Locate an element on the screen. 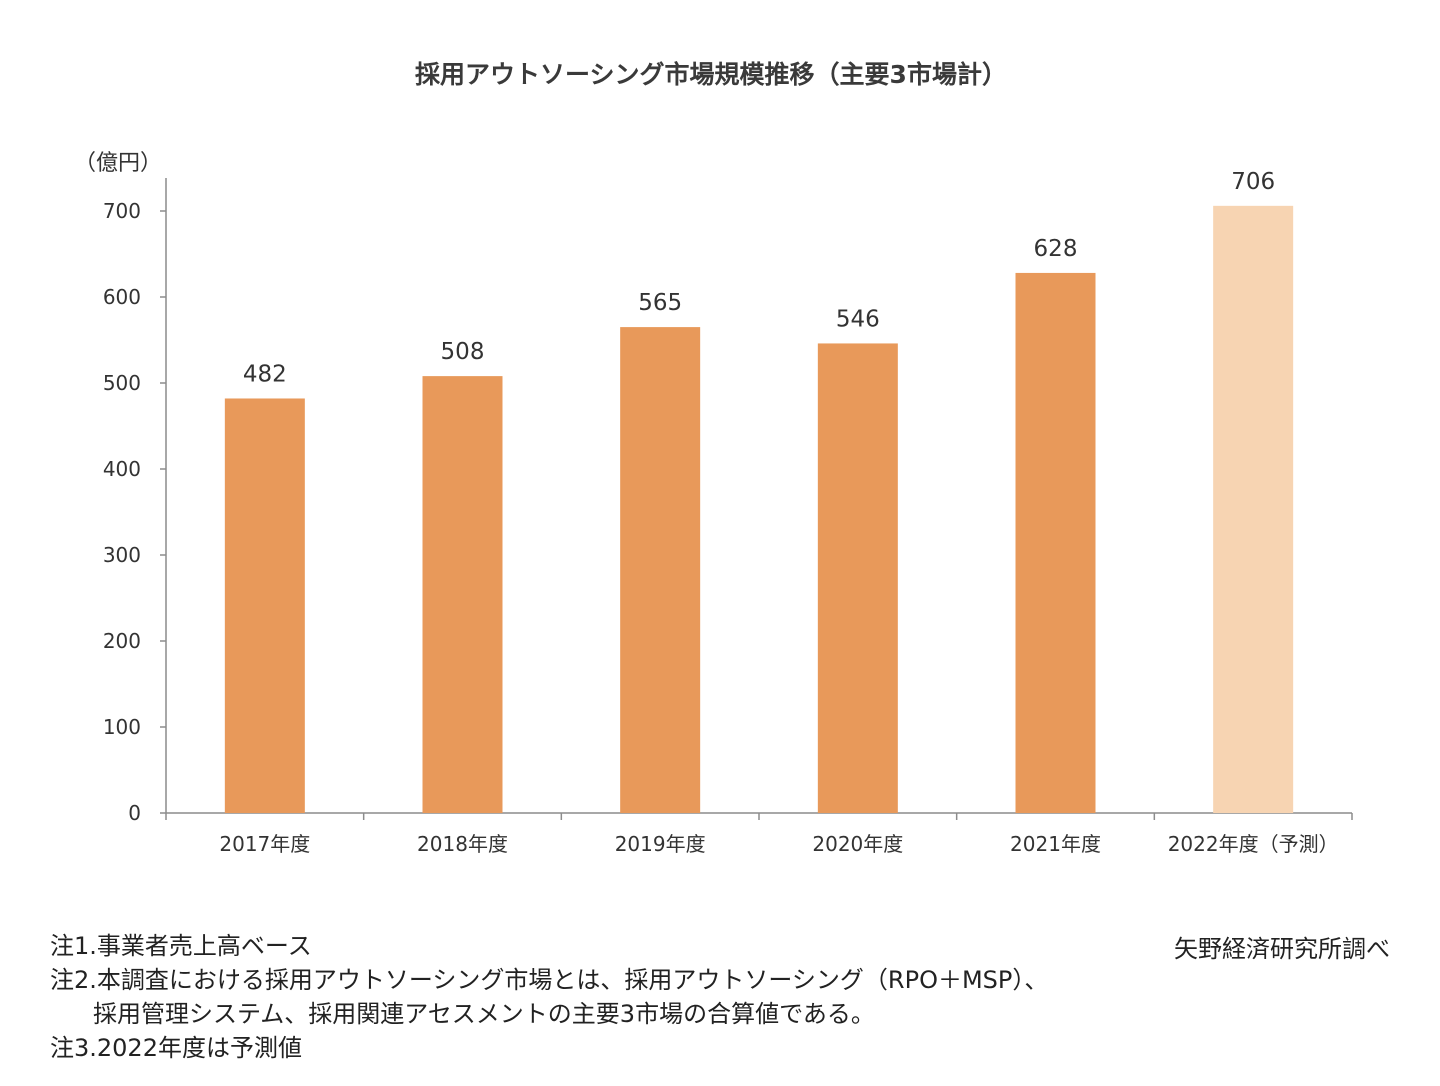  data-label: 546 is located at coordinates (858, 319).